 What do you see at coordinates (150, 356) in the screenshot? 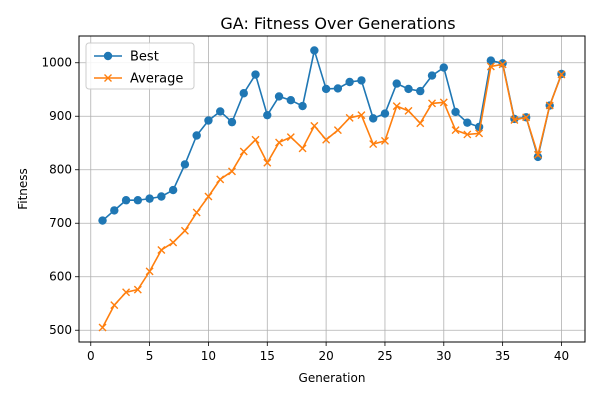
I see `x-tick-label: 5` at bounding box center [150, 356].